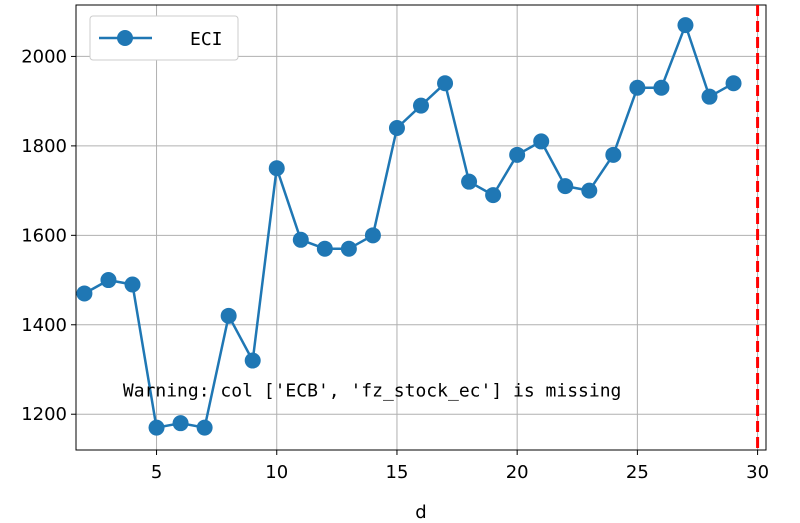 Image resolution: width=800 pixels, height=523 pixels. What do you see at coordinates (637, 472) in the screenshot?
I see `x-tick-label: 25` at bounding box center [637, 472].